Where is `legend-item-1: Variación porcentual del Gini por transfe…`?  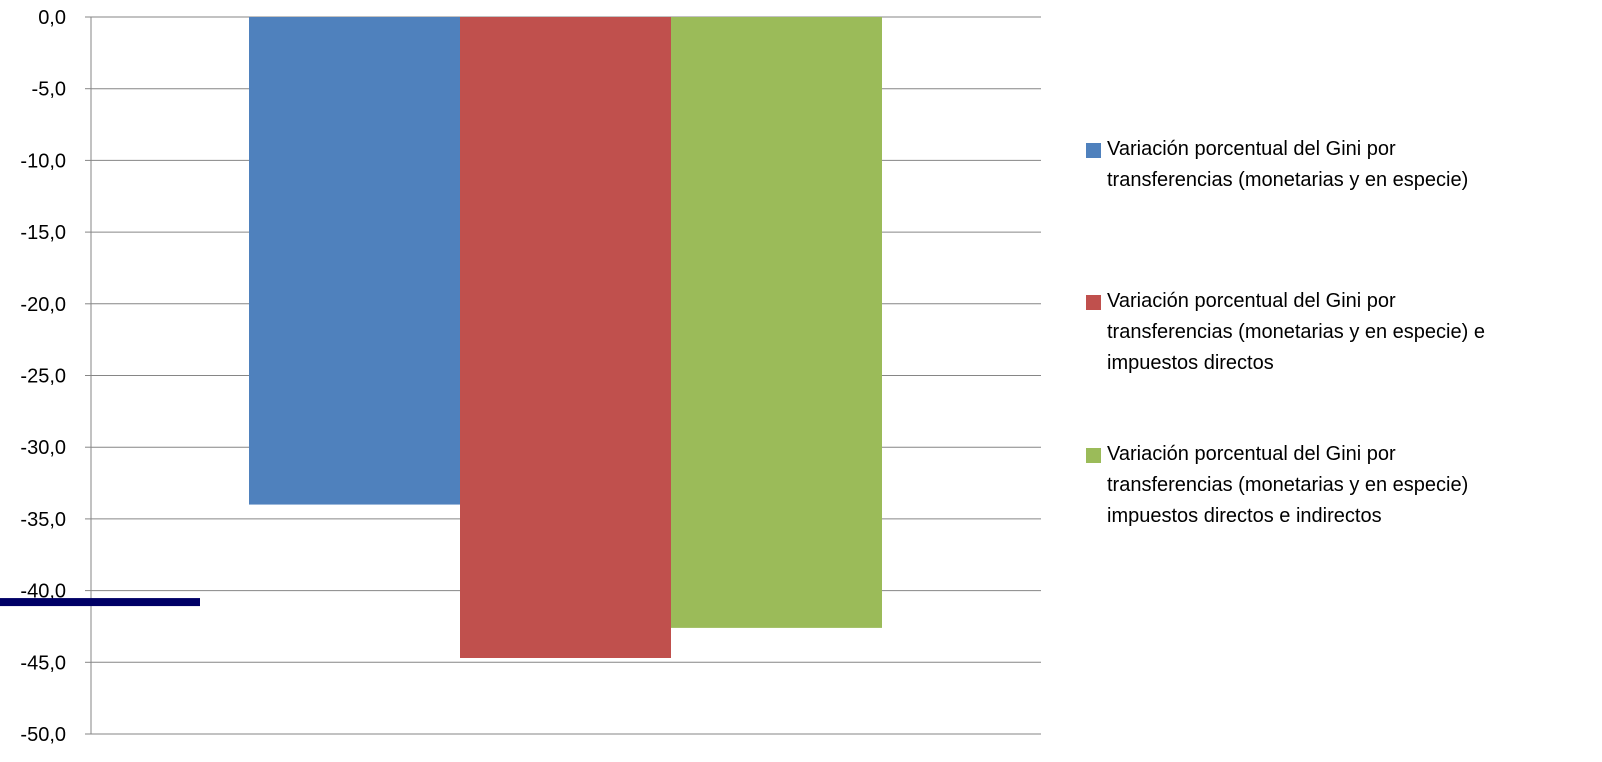 legend-item-1: Variación porcentual del Gini por transfe… is located at coordinates (1336, 167).